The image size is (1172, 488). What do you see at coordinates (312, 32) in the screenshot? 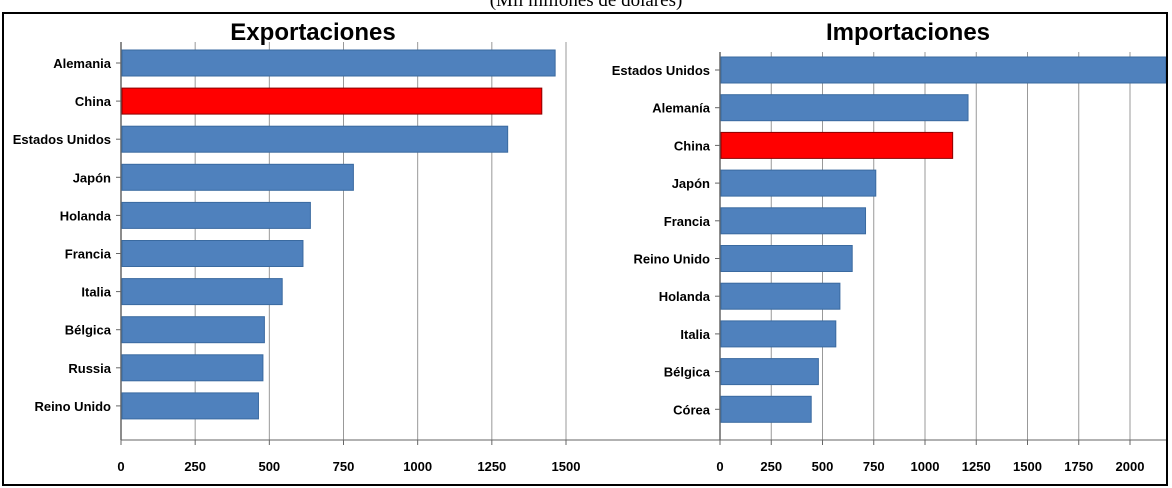
I see `chart-title: Exportaciones` at bounding box center [312, 32].